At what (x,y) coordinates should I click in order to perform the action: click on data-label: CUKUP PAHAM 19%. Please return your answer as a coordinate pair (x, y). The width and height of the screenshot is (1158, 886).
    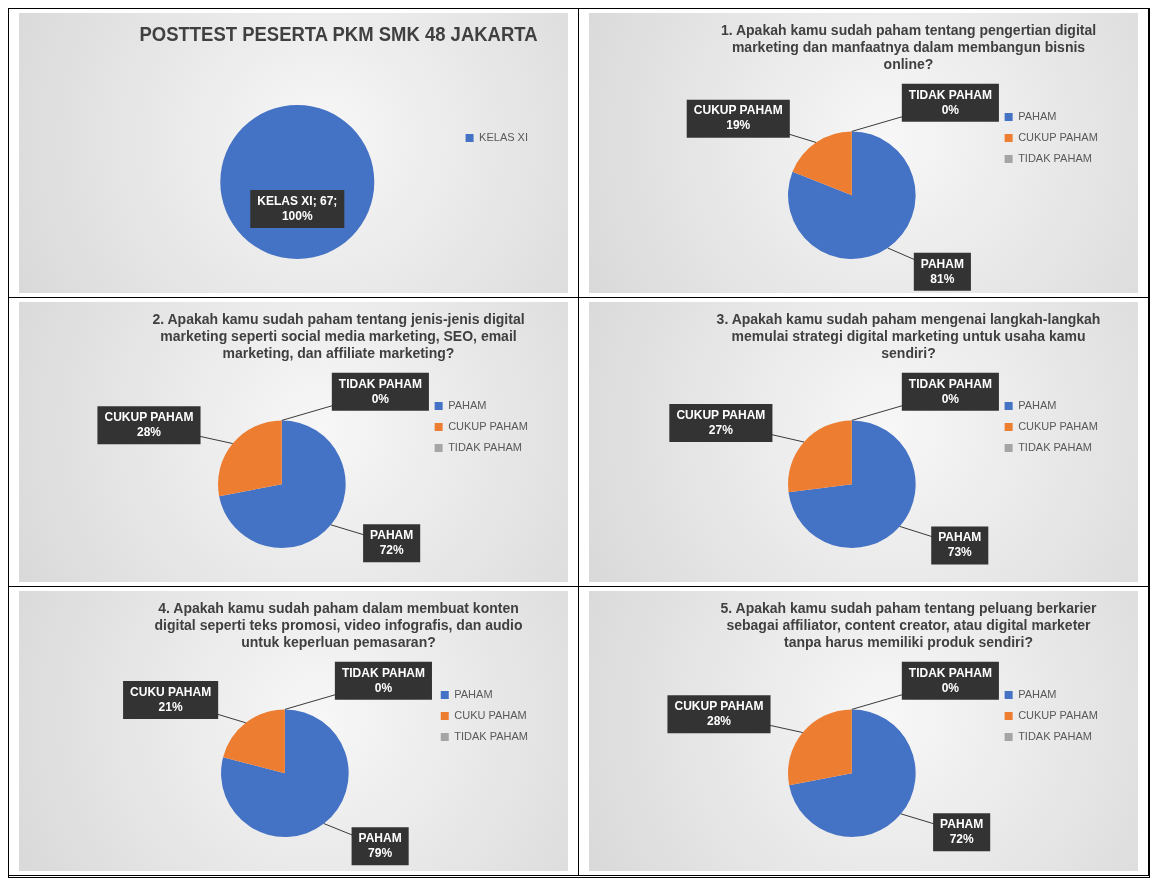
    Looking at the image, I should click on (738, 118).